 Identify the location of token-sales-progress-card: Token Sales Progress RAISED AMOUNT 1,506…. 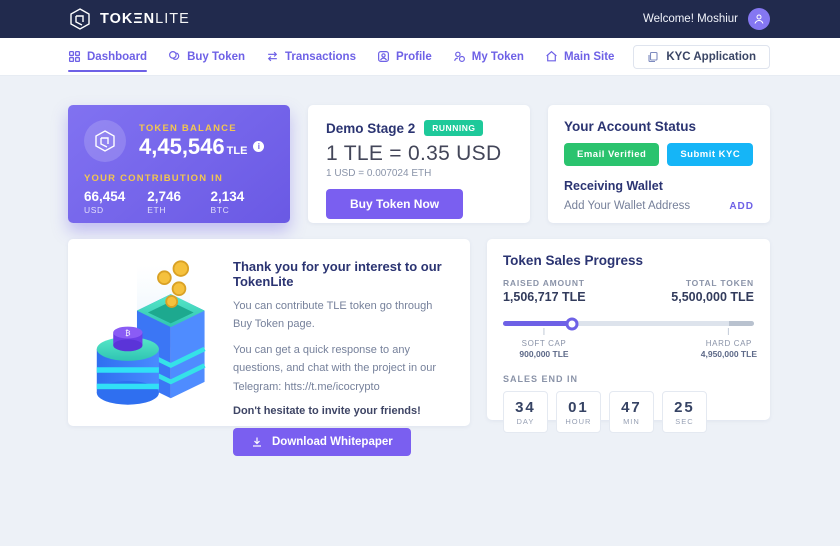
(628, 336).